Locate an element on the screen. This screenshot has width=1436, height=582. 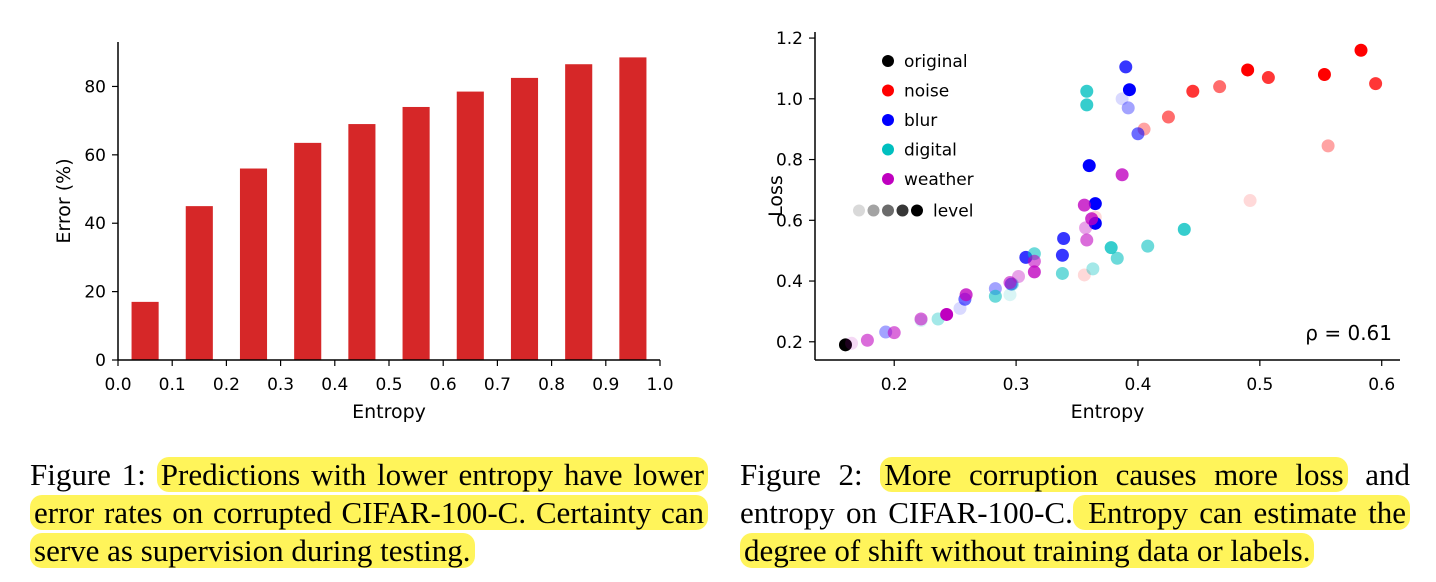
x-tick-label: 0.7 is located at coordinates (497, 385).